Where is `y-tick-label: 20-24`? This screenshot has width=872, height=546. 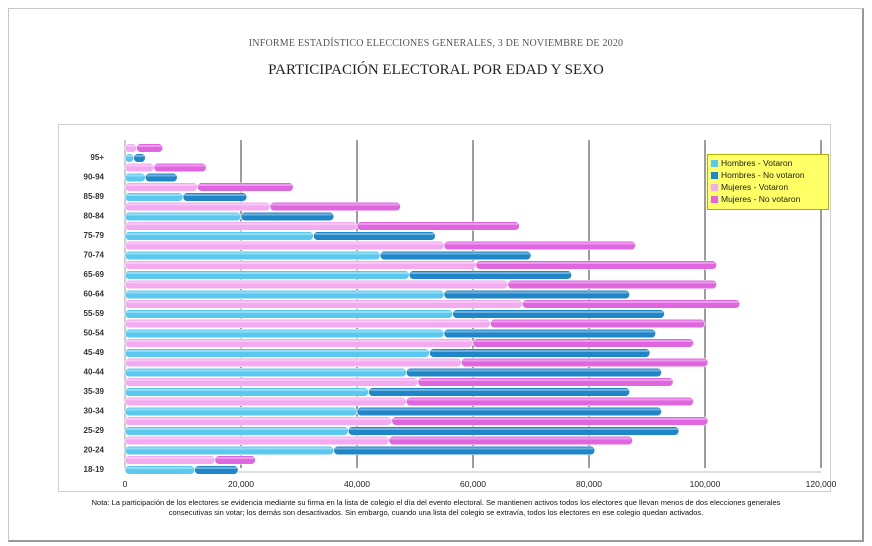 y-tick-label: 20-24 is located at coordinates (94, 450).